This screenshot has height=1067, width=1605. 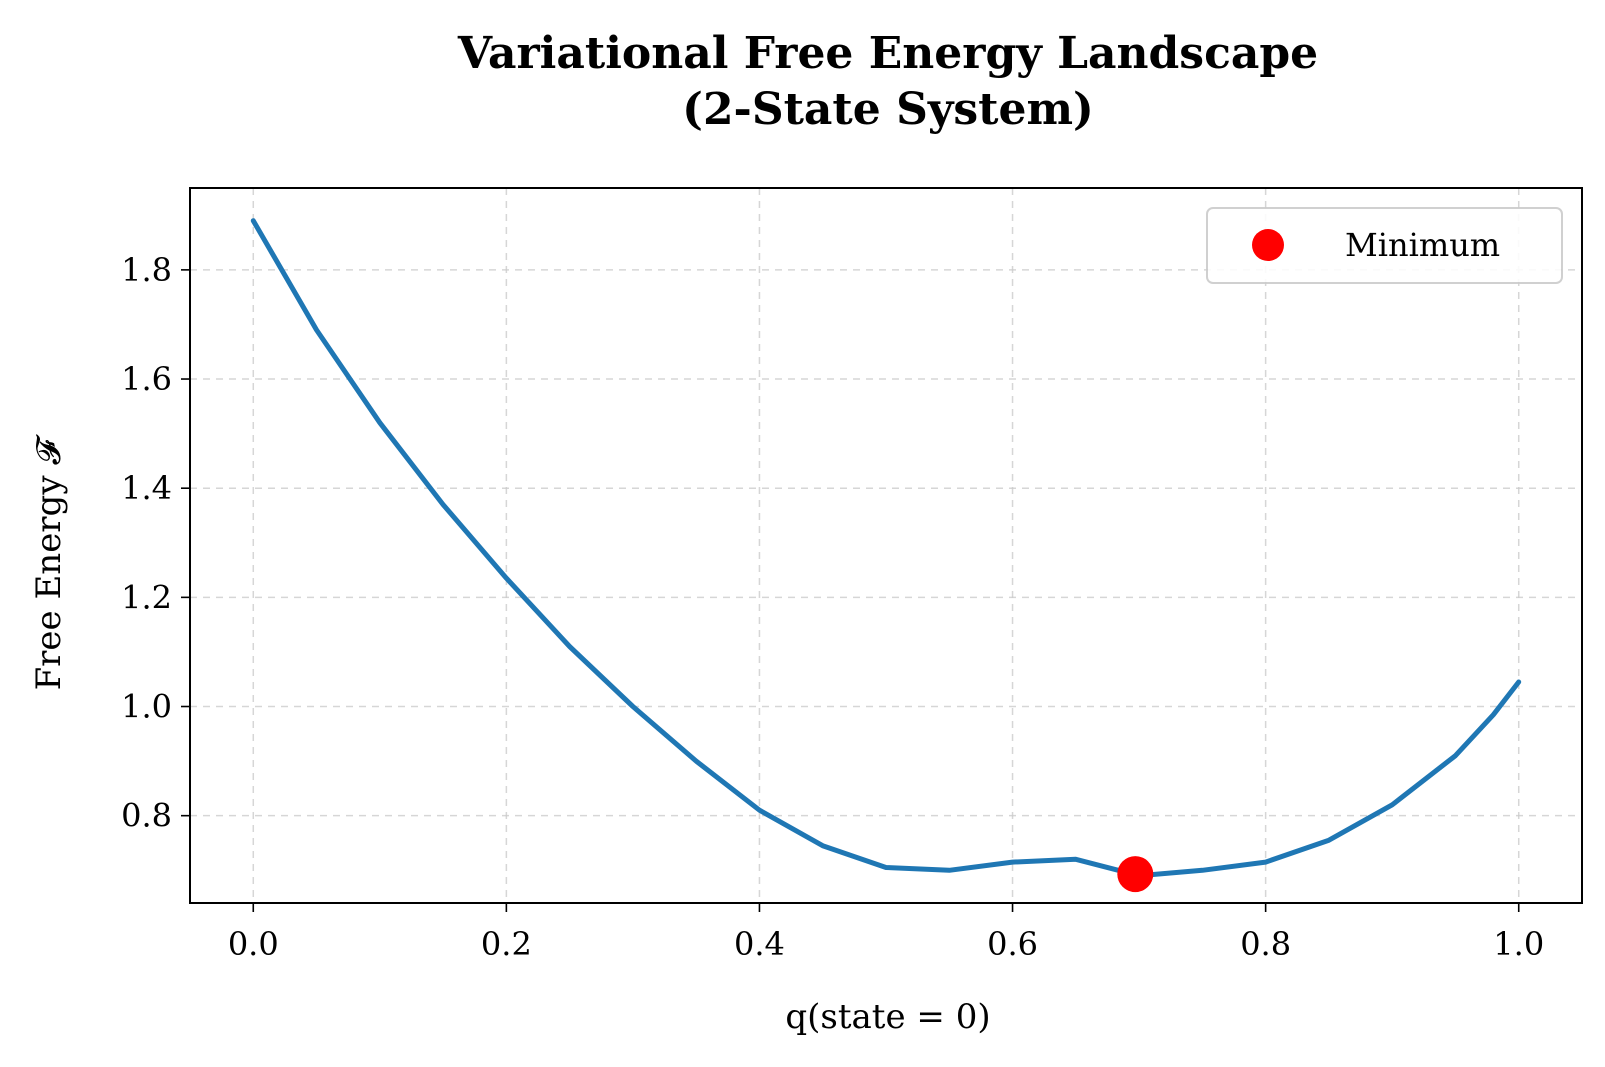 What do you see at coordinates (1135, 874) in the screenshot?
I see `minimum-point` at bounding box center [1135, 874].